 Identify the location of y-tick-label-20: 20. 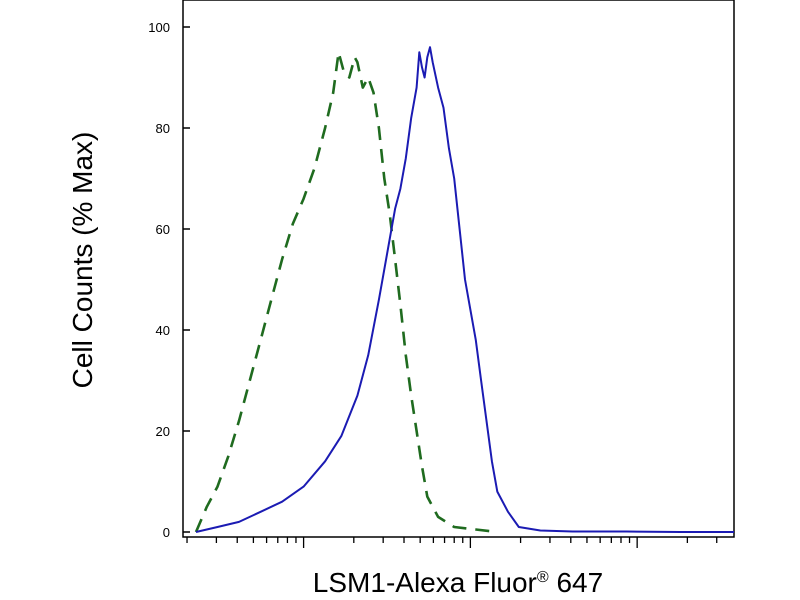
(163, 431).